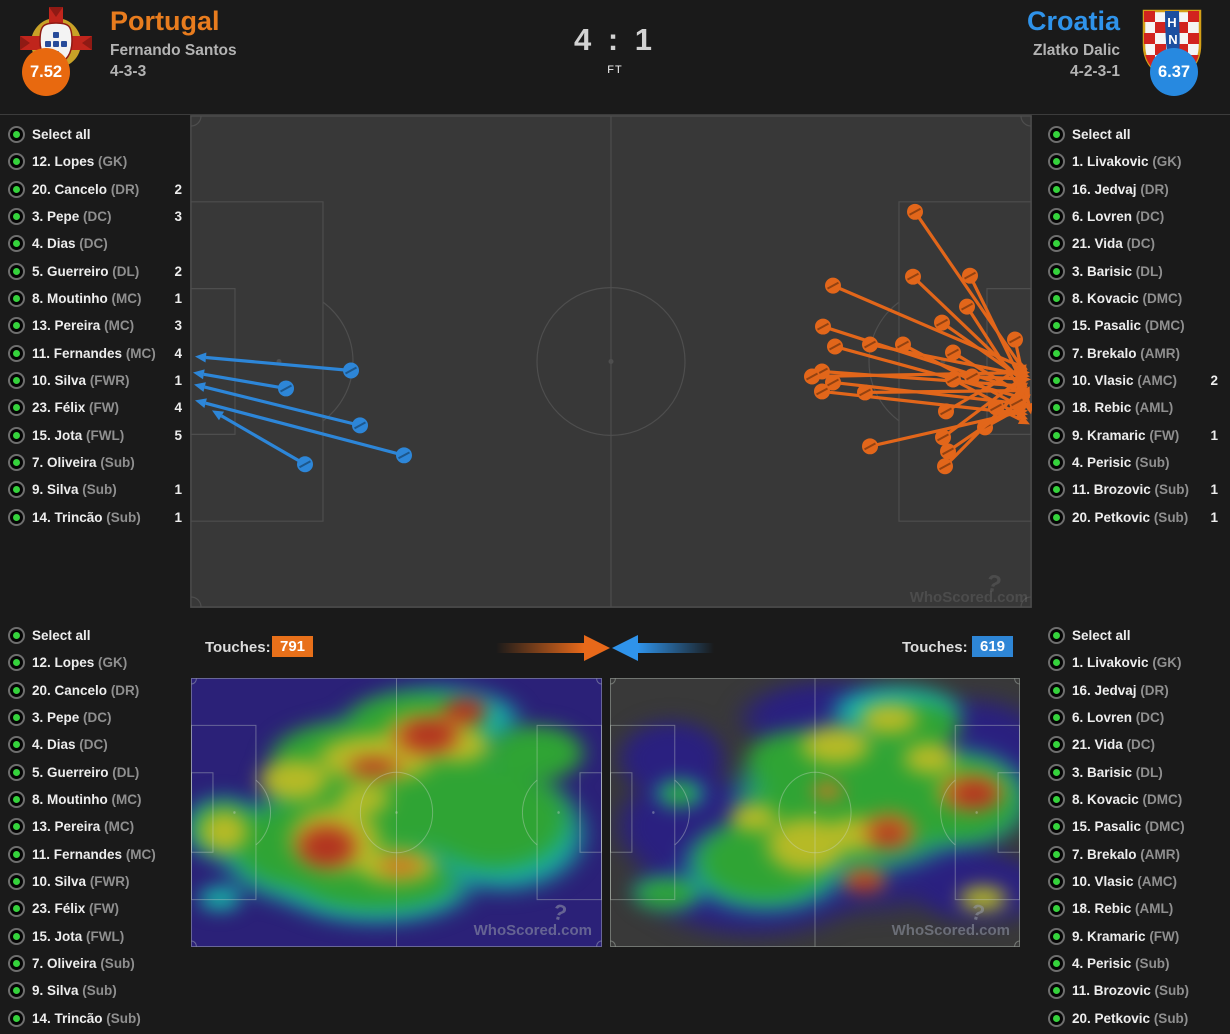  I want to click on player-row-kovacic: 8. Kovacic (DMC), so click(1133, 799).